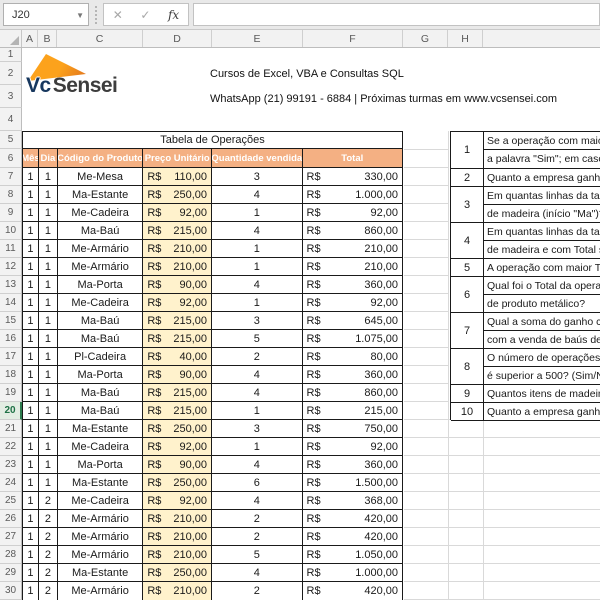 The width and height of the screenshot is (600, 600). I want to click on row-header-5: 5, so click(11, 140).